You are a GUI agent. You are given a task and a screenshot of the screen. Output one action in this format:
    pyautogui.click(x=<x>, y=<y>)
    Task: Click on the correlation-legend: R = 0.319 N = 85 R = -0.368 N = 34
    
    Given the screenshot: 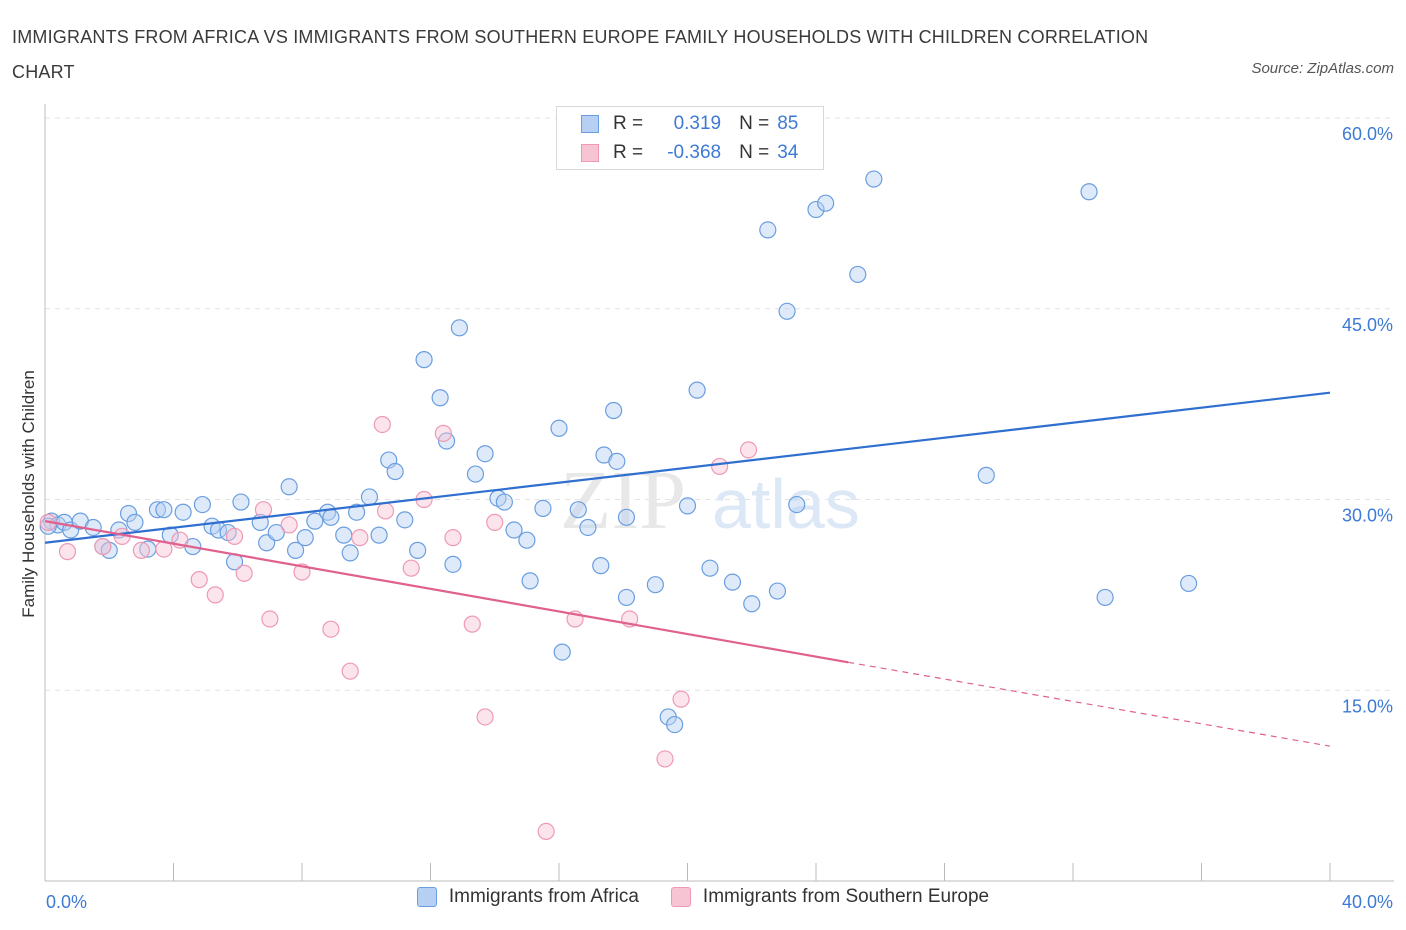 What is the action you would take?
    pyautogui.click(x=690, y=138)
    